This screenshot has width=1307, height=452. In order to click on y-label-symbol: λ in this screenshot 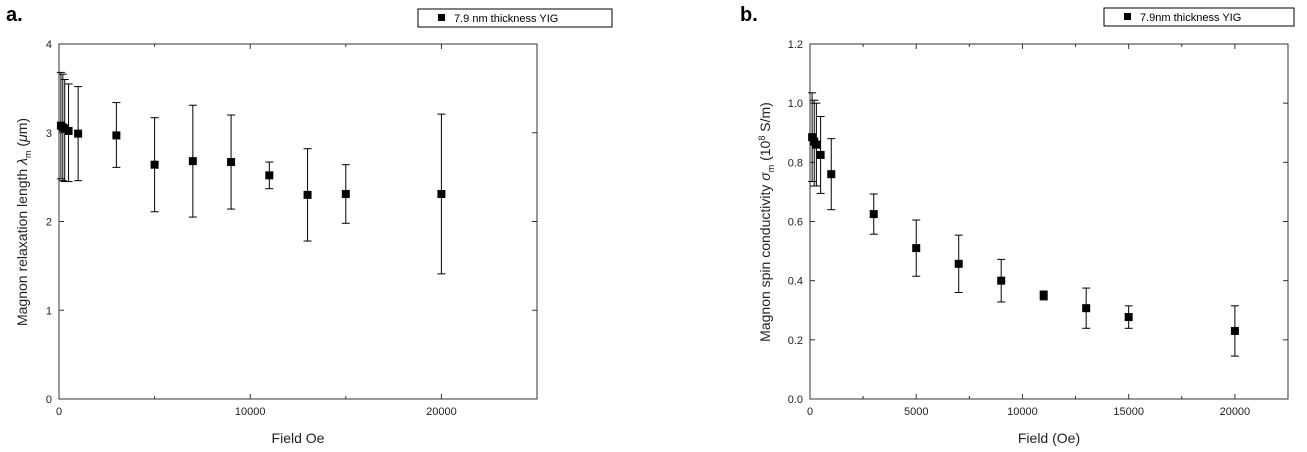, I will do `click(22, 162)`.